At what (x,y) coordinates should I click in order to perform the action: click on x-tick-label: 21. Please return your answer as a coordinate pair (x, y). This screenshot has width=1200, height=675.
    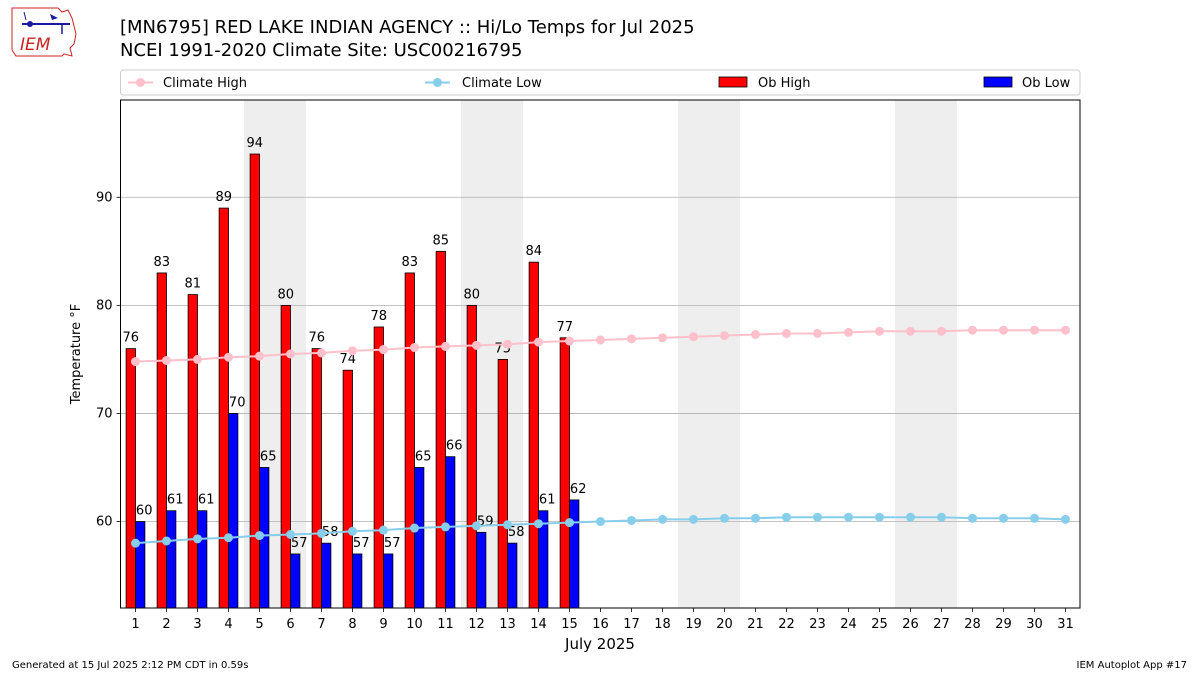
    Looking at the image, I should click on (755, 624).